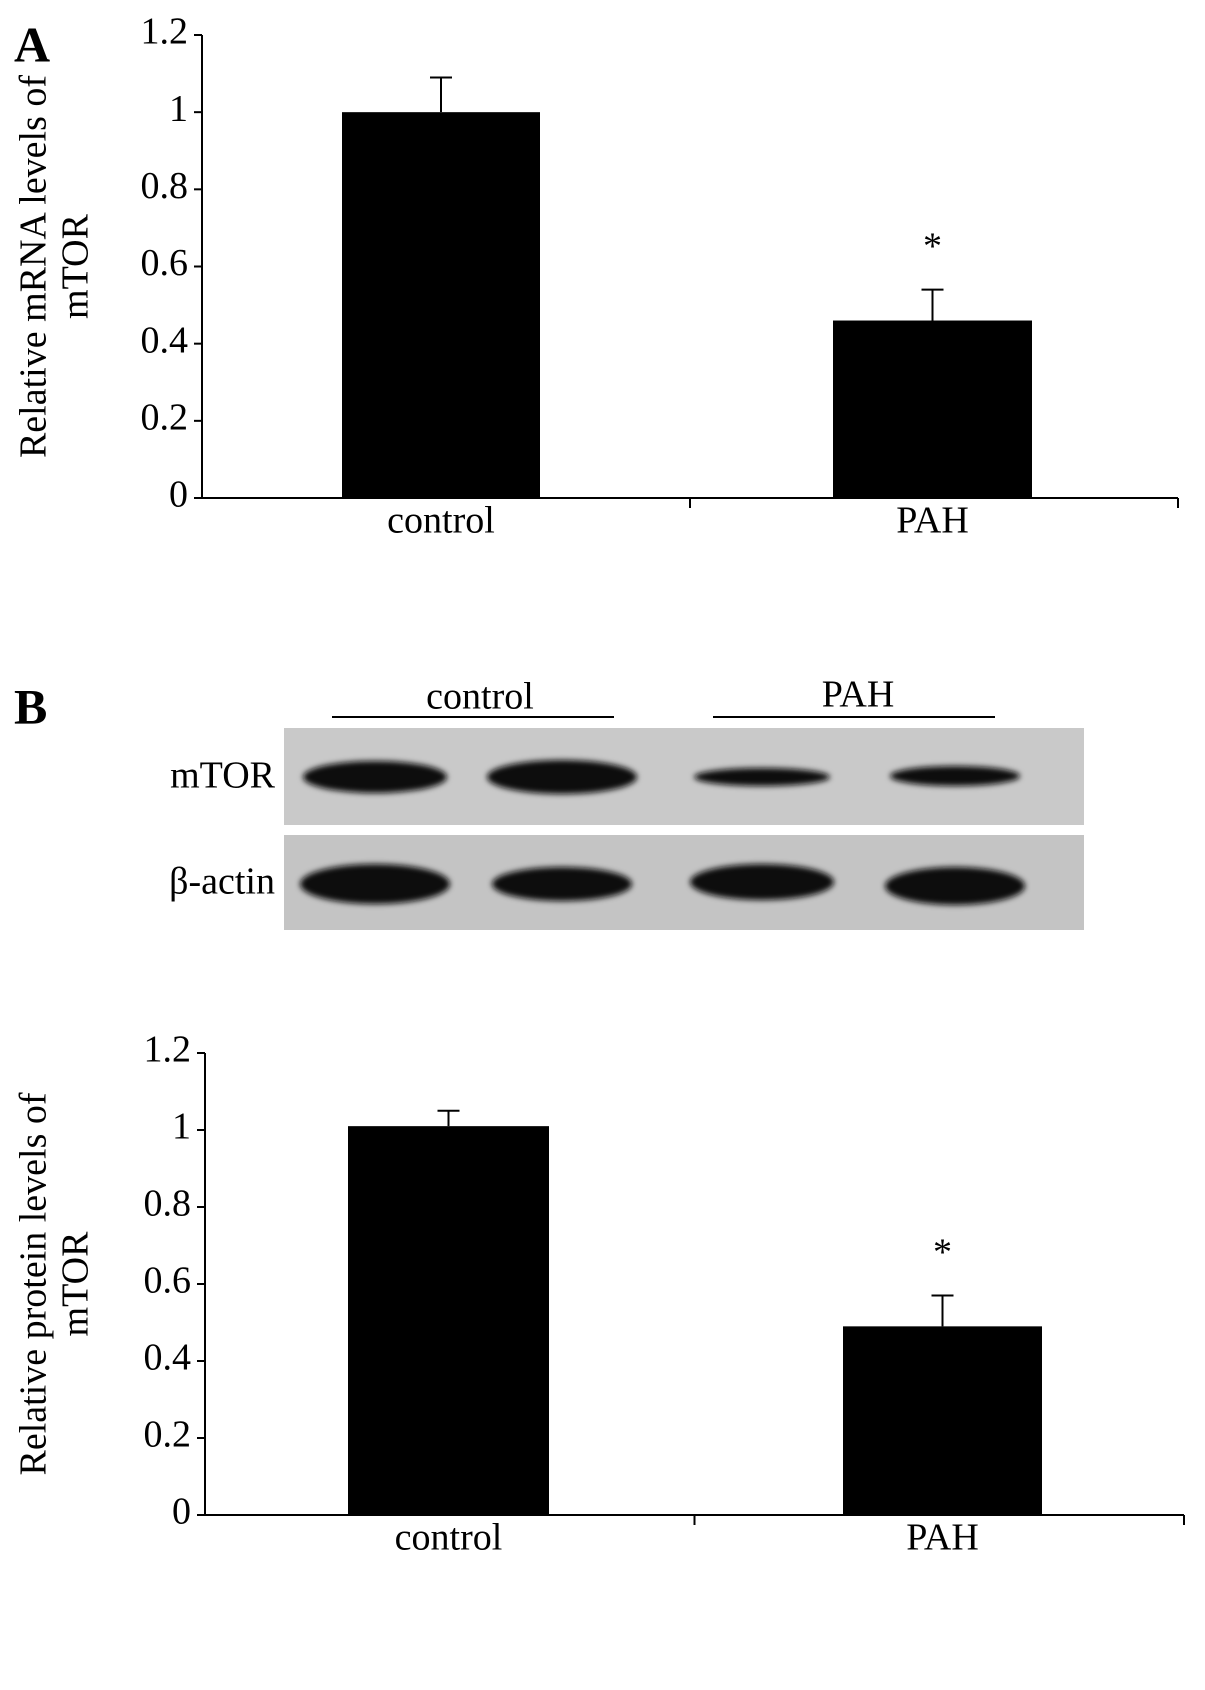 This screenshot has height=1690, width=1205. What do you see at coordinates (34, 266) in the screenshot?
I see `y-axis-label: Relative mRNA levels of` at bounding box center [34, 266].